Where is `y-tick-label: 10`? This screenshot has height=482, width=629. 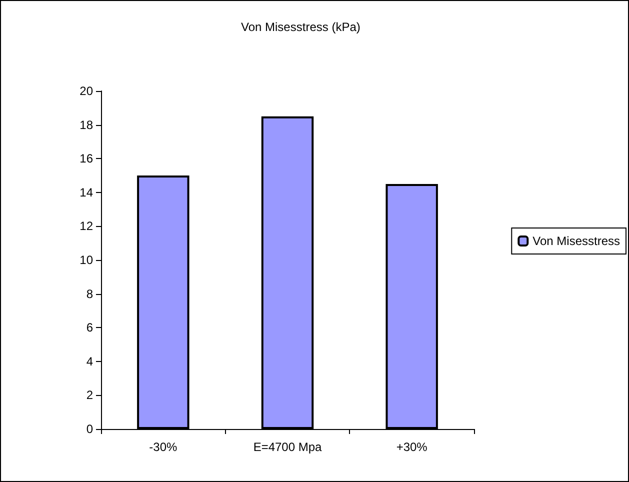
y-tick-label: 10 is located at coordinates (87, 260).